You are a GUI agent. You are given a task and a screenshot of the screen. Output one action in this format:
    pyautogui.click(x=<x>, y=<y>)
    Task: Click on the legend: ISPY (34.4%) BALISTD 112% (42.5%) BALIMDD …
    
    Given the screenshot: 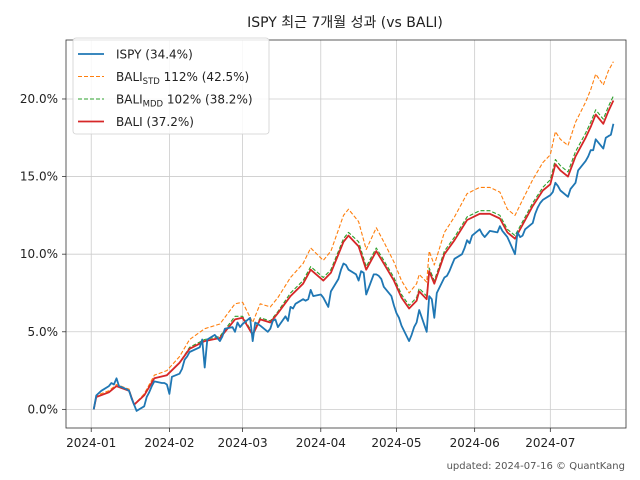 What is the action you would take?
    pyautogui.click(x=171, y=86)
    